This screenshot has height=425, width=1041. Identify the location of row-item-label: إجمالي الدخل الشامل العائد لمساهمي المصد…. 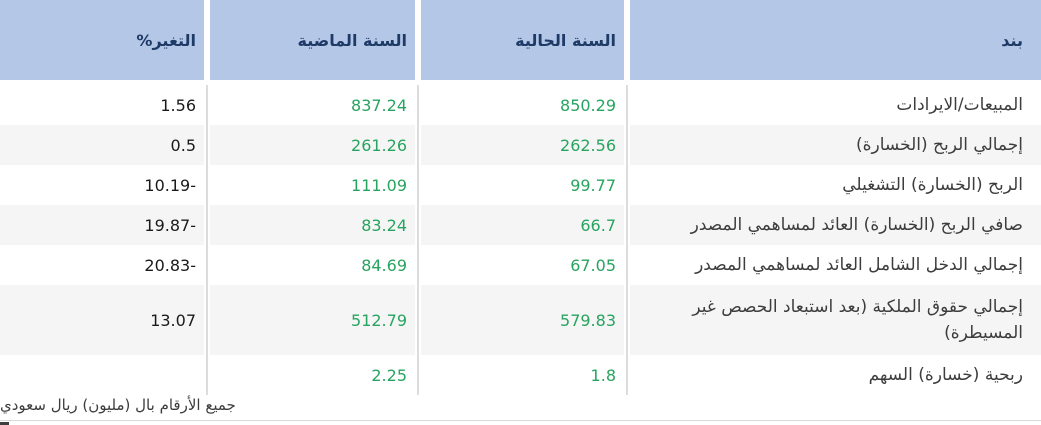
(835, 265).